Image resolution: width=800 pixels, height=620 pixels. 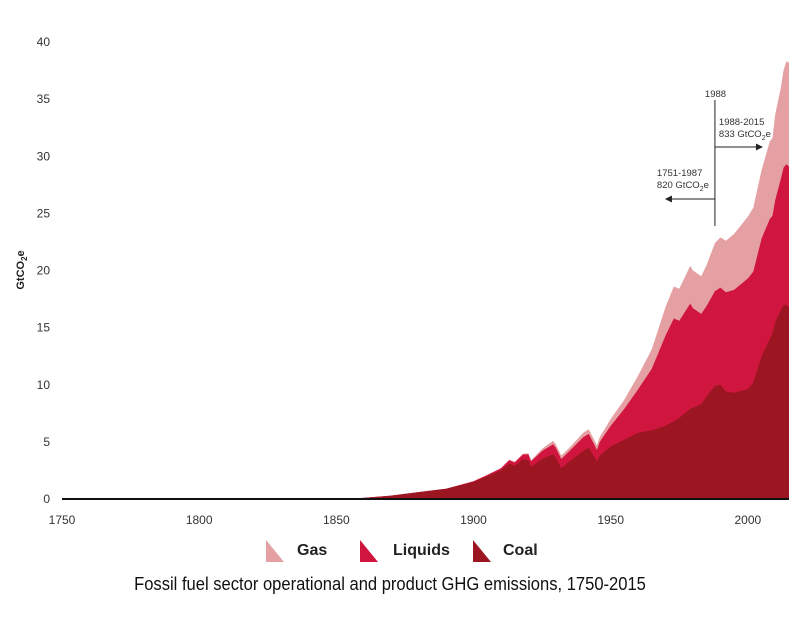 What do you see at coordinates (405, 520) in the screenshot?
I see `x-axis-ticks: 1750 1800 1850 1900 1950 2000` at bounding box center [405, 520].